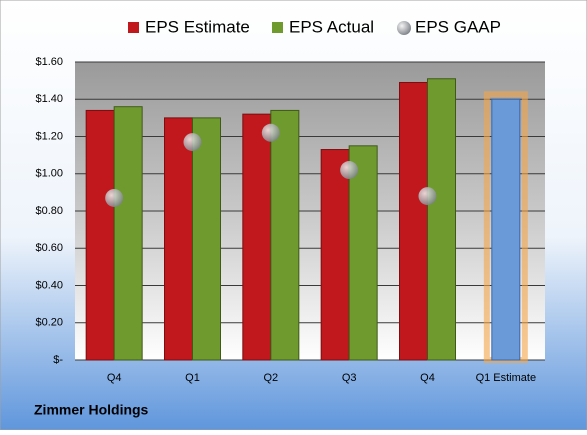 The width and height of the screenshot is (587, 435). Describe the element at coordinates (349, 378) in the screenshot. I see `x-tick-label: Q3` at that location.